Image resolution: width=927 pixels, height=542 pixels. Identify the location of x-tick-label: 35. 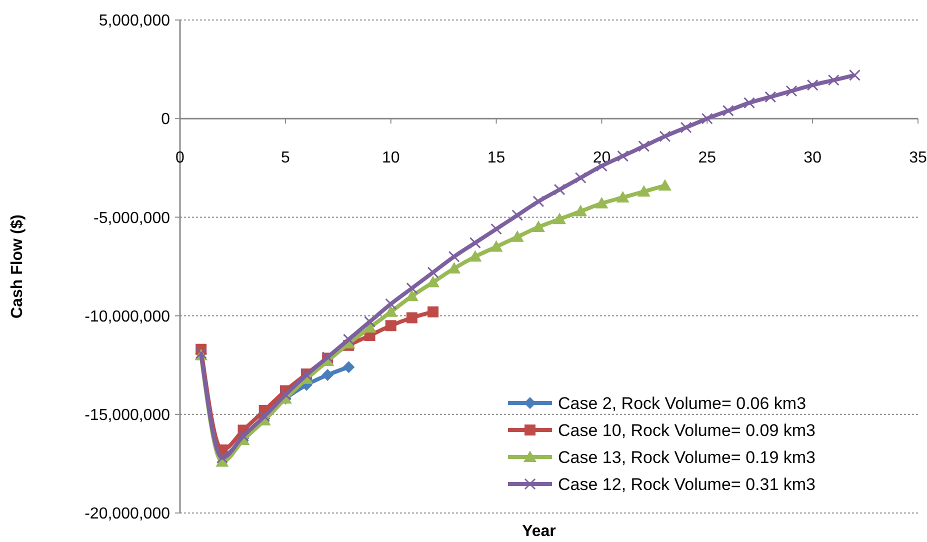
(918, 158).